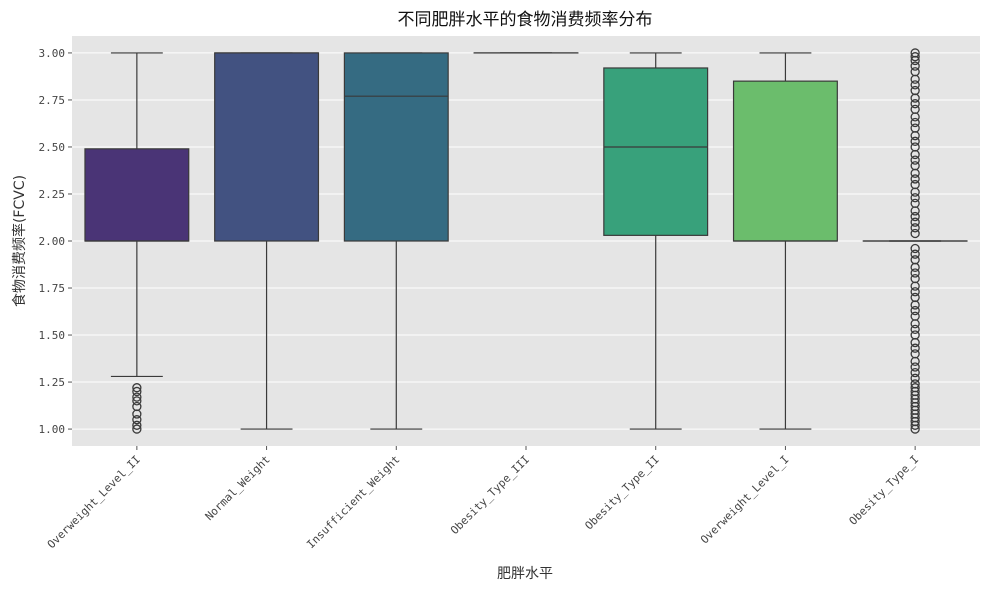 The image size is (989, 590). Describe the element at coordinates (52, 100) in the screenshot. I see `y-tick-label: 2.75` at that location.